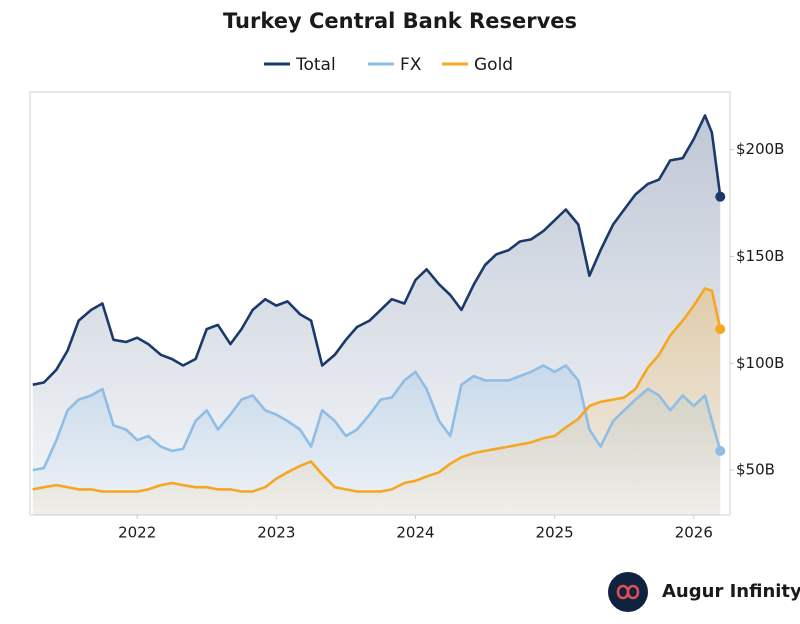  What do you see at coordinates (493, 65) in the screenshot?
I see `legend-label: Gold` at bounding box center [493, 65].